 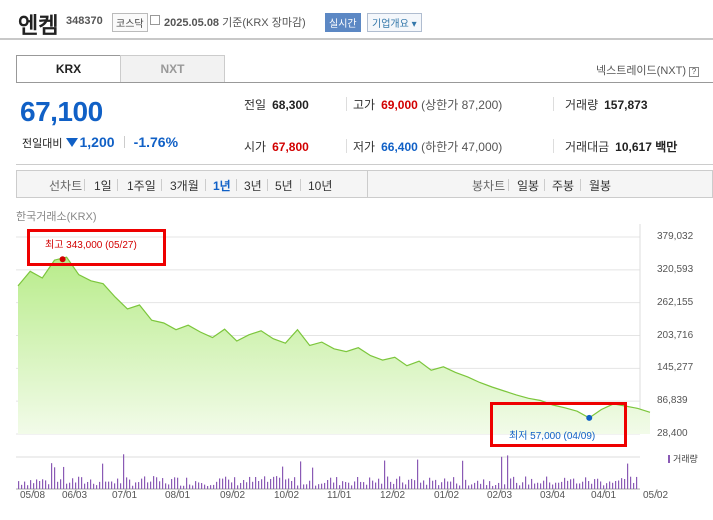 What do you see at coordinates (222, 186) in the screenshot?
I see `period-1y: 1년` at bounding box center [222, 186].